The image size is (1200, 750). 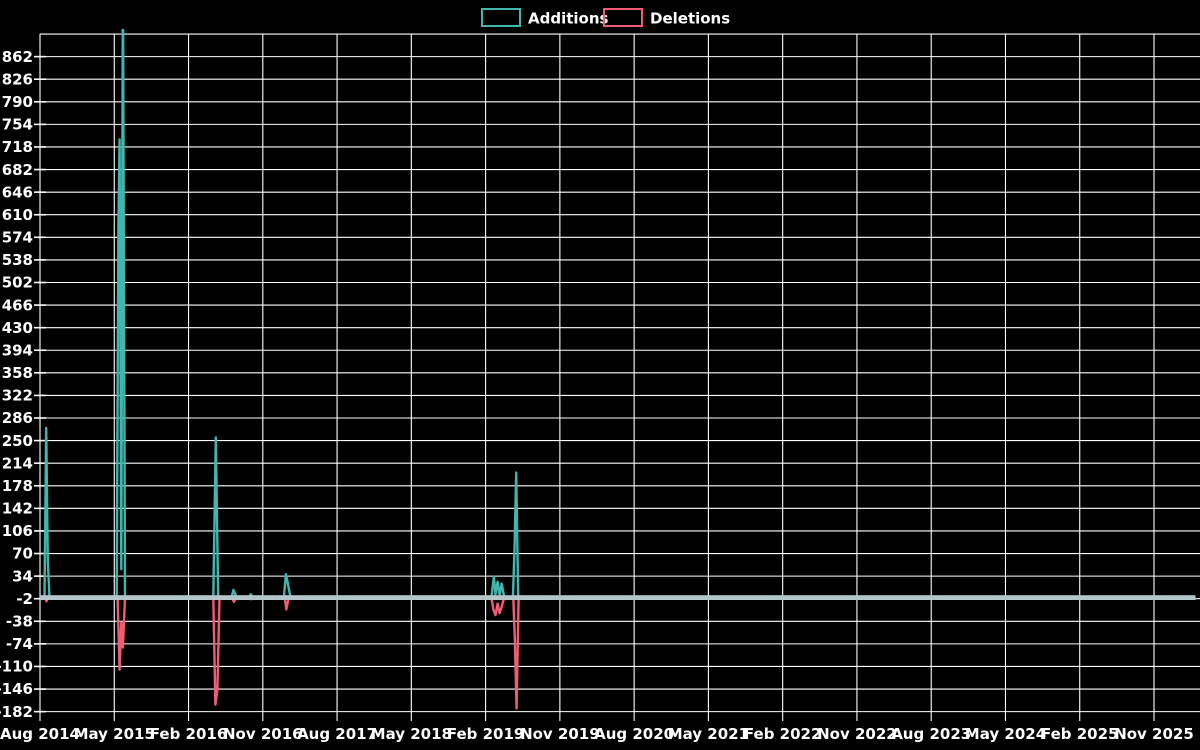 What do you see at coordinates (22, 576) in the screenshot?
I see `y-tick-label: 34` at bounding box center [22, 576].